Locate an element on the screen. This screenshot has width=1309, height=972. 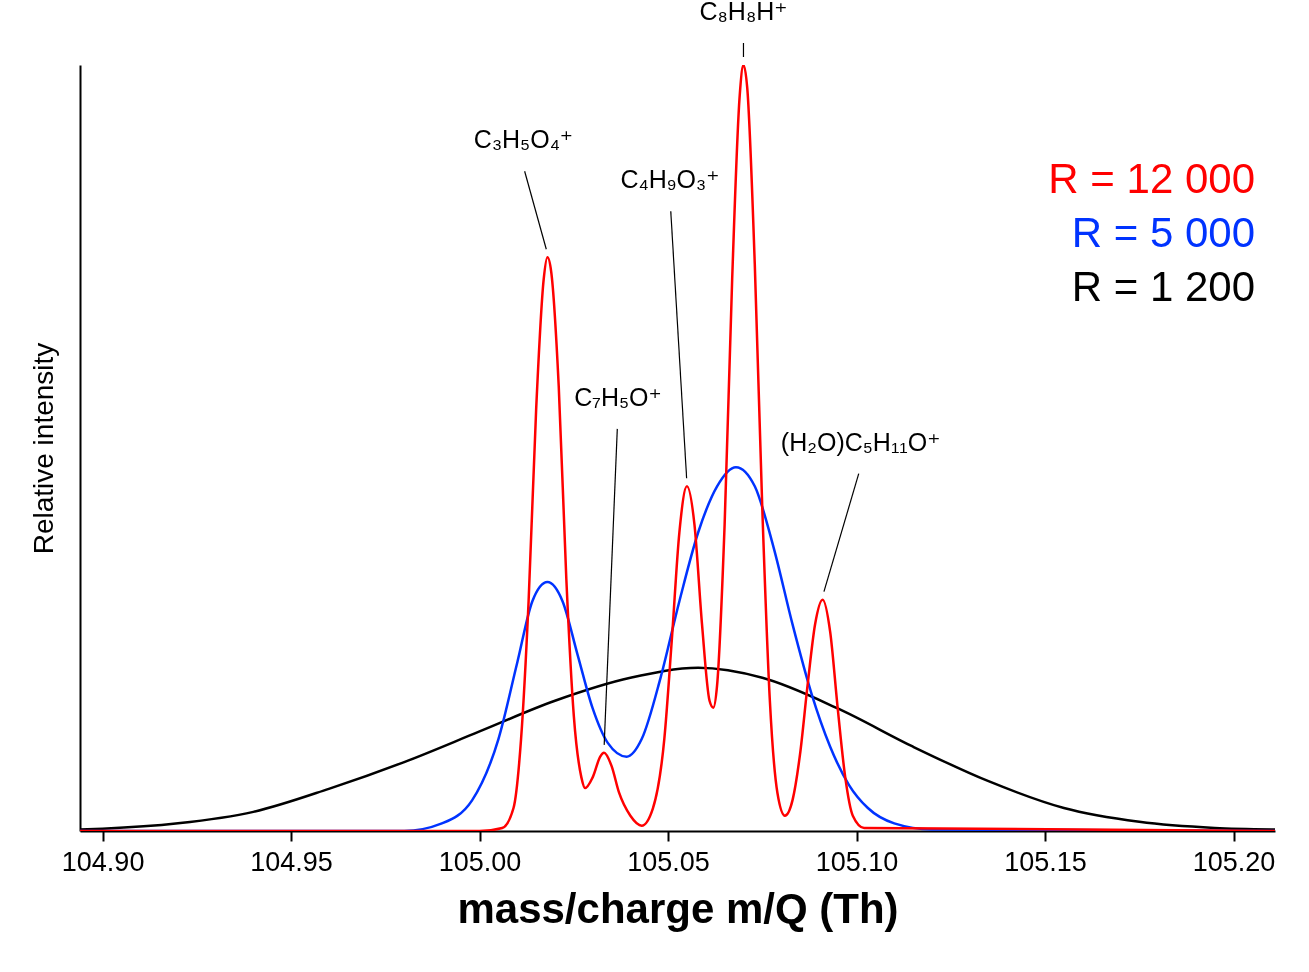
text: R = 1 200 is located at coordinates (1163, 286).